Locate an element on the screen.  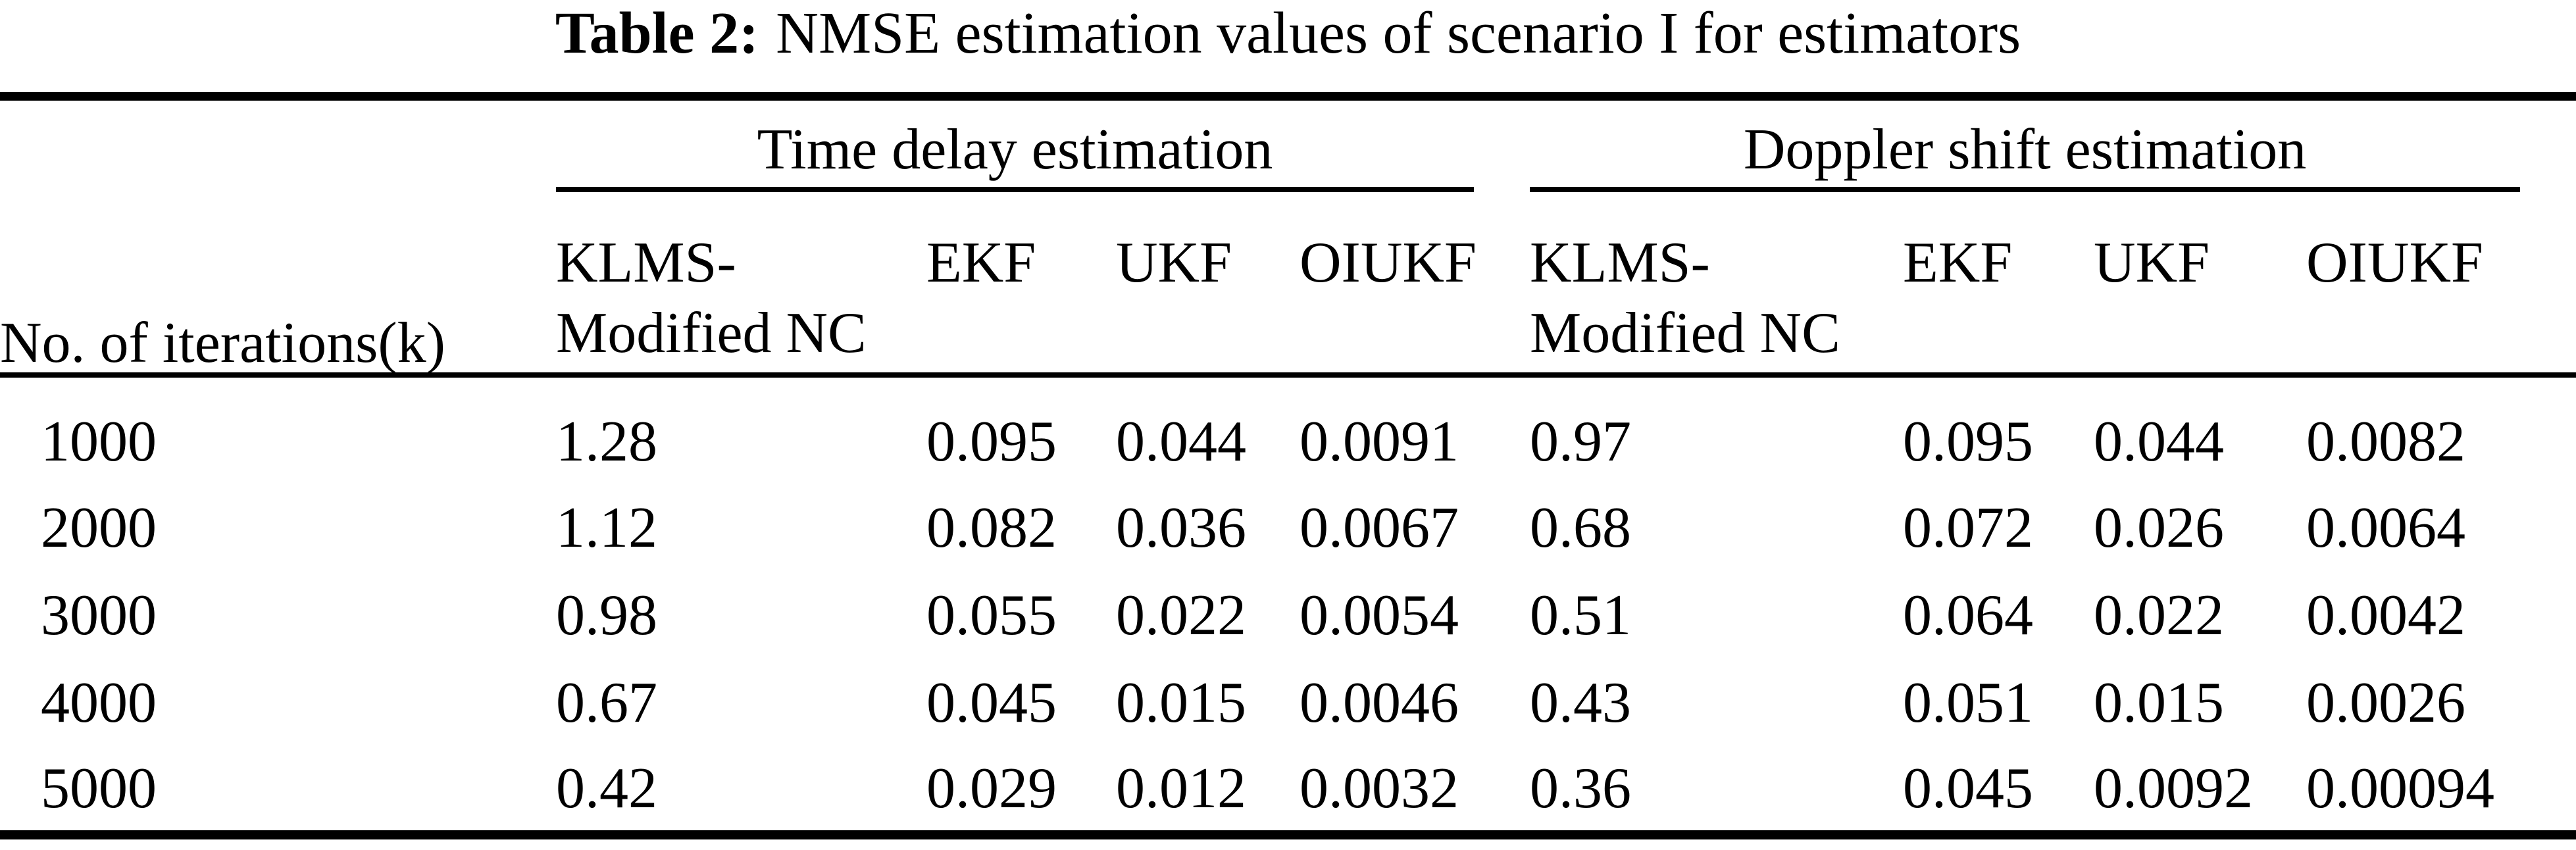
cell-td-klms: 1.28 is located at coordinates (606, 442).